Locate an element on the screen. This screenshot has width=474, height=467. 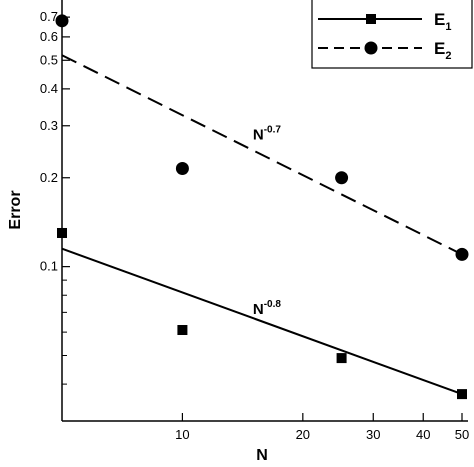
legend-label-e1-sub: 1 is located at coordinates (448, 27).